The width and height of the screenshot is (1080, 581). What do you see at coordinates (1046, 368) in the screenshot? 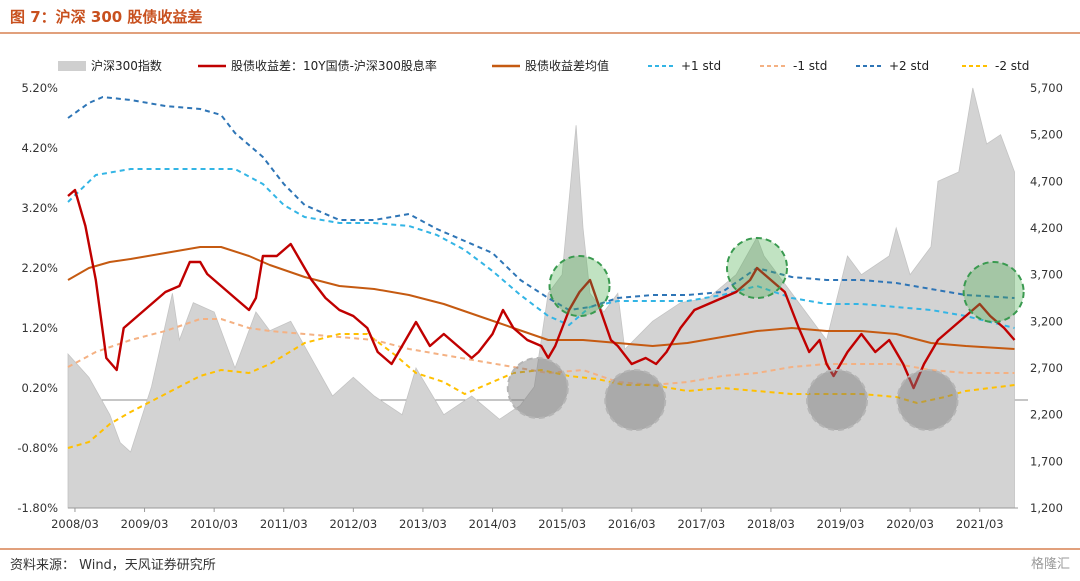
I see `y-right-tick-label: 2,700` at bounding box center [1046, 368].